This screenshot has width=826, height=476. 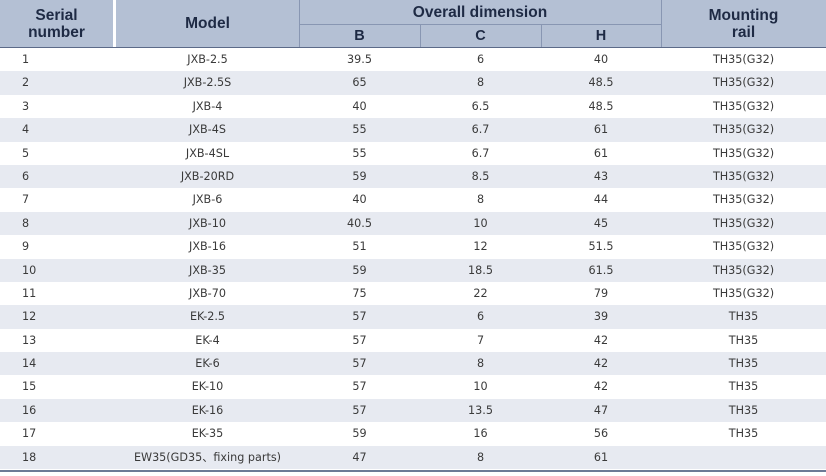 I want to click on table-row: 13 EK-4 57 7 42 TH35, so click(x=413, y=340).